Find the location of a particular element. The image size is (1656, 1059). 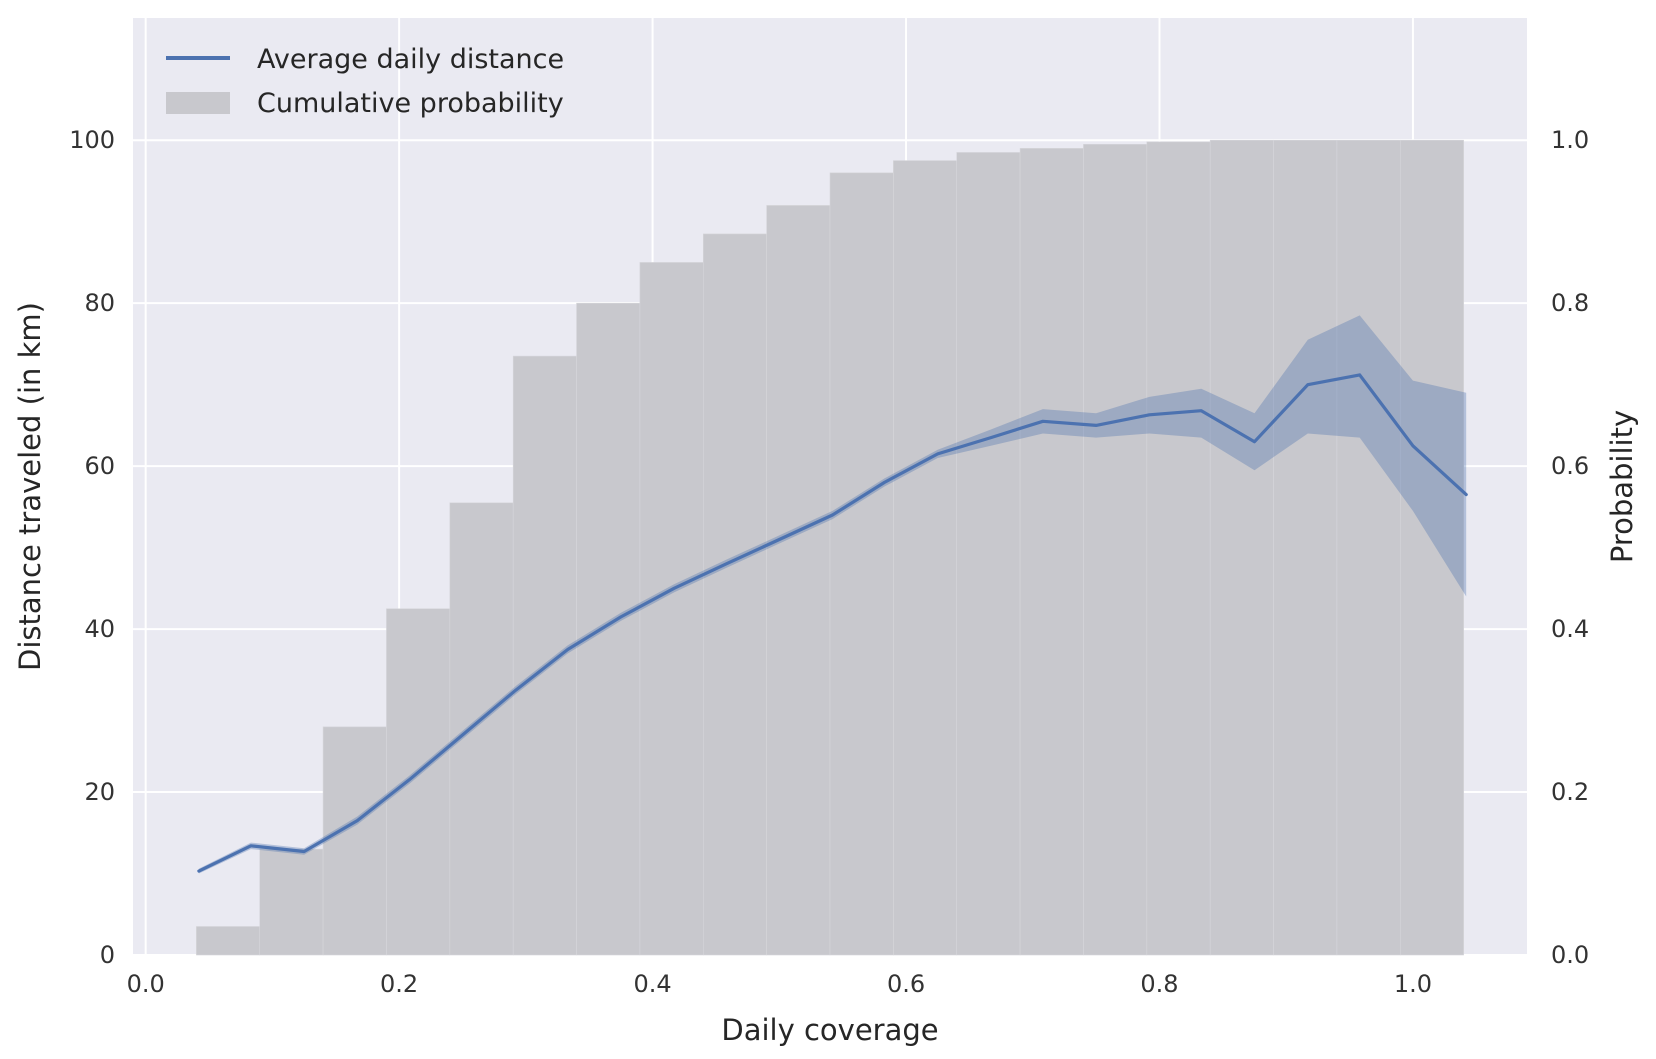

x-tick-label: 0.4 is located at coordinates (652, 984).